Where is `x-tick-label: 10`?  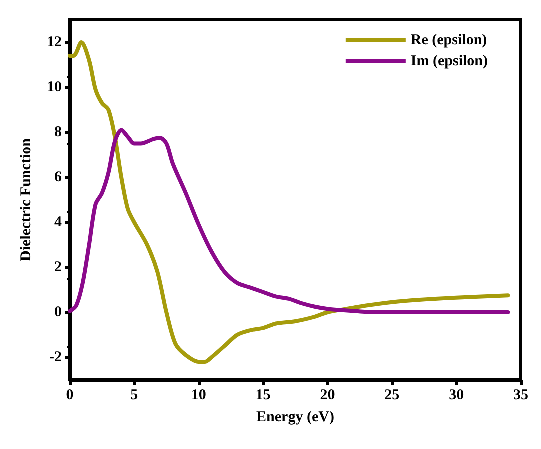
x-tick-label: 10 is located at coordinates (198, 396).